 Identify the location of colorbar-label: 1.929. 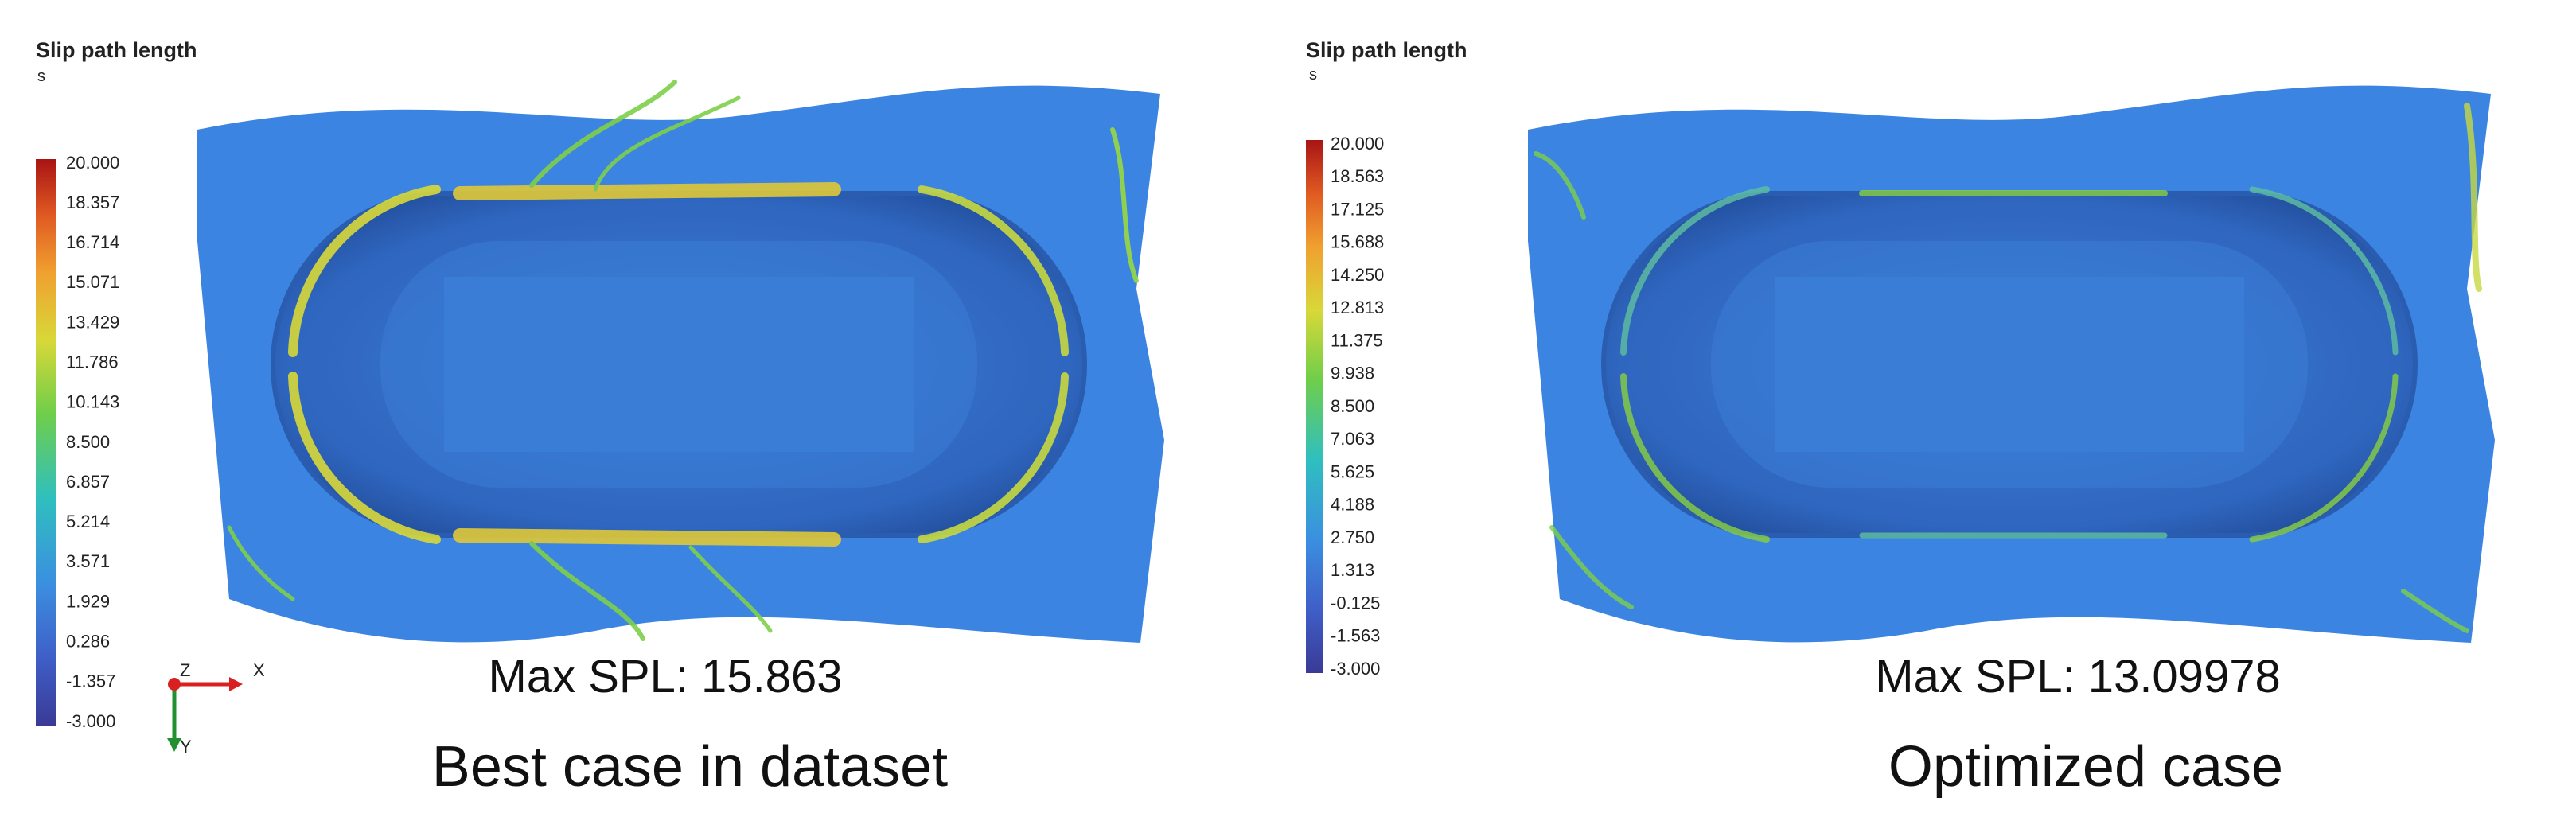
(88, 601).